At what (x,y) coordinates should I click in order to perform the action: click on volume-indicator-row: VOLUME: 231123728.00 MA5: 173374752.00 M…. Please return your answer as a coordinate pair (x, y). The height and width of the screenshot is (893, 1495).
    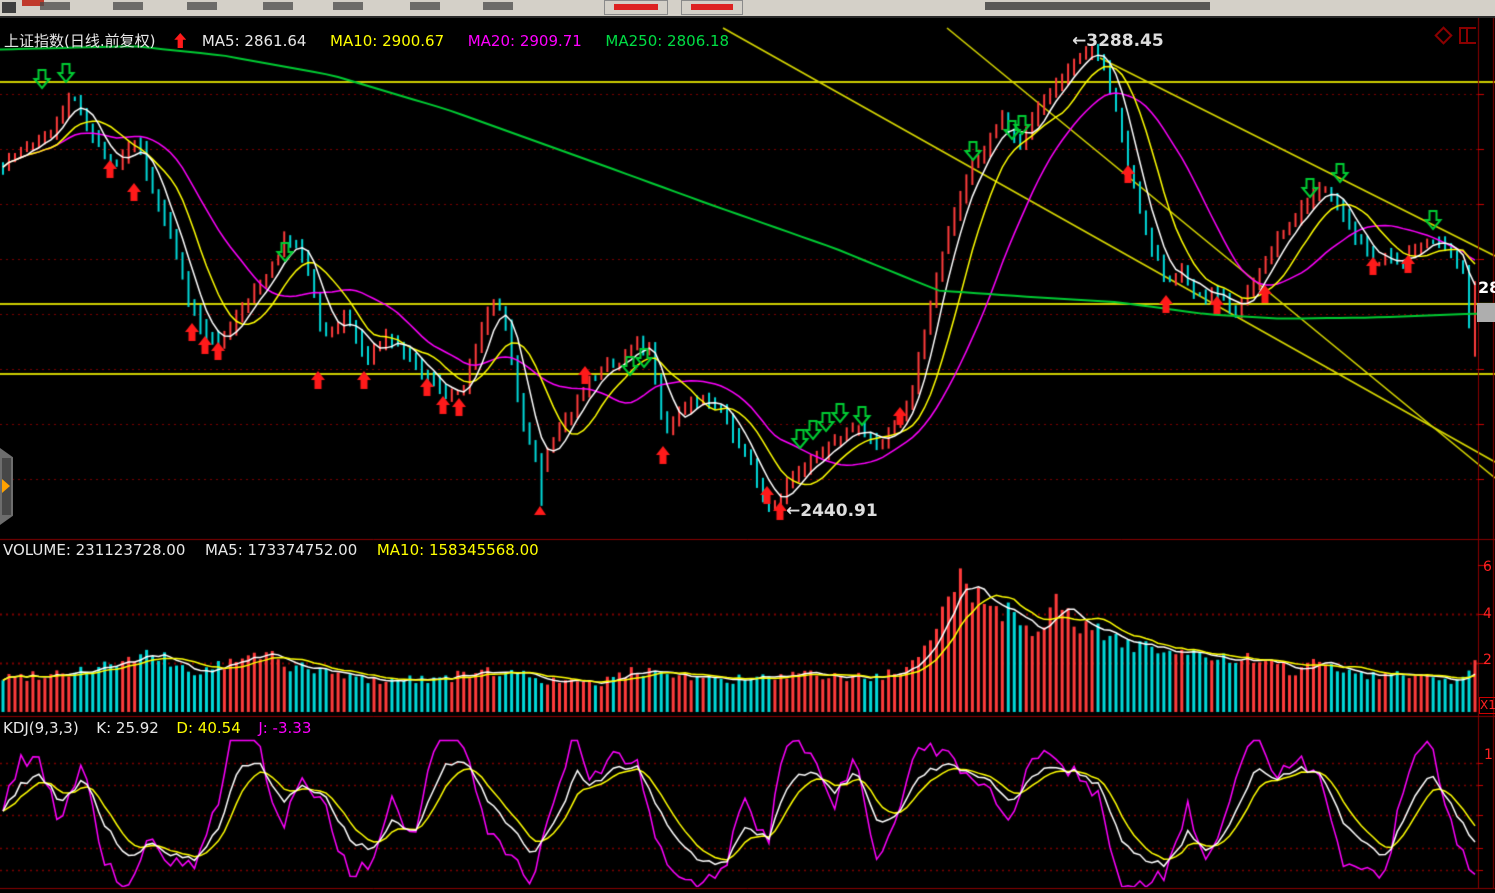
    Looking at the image, I should click on (271, 550).